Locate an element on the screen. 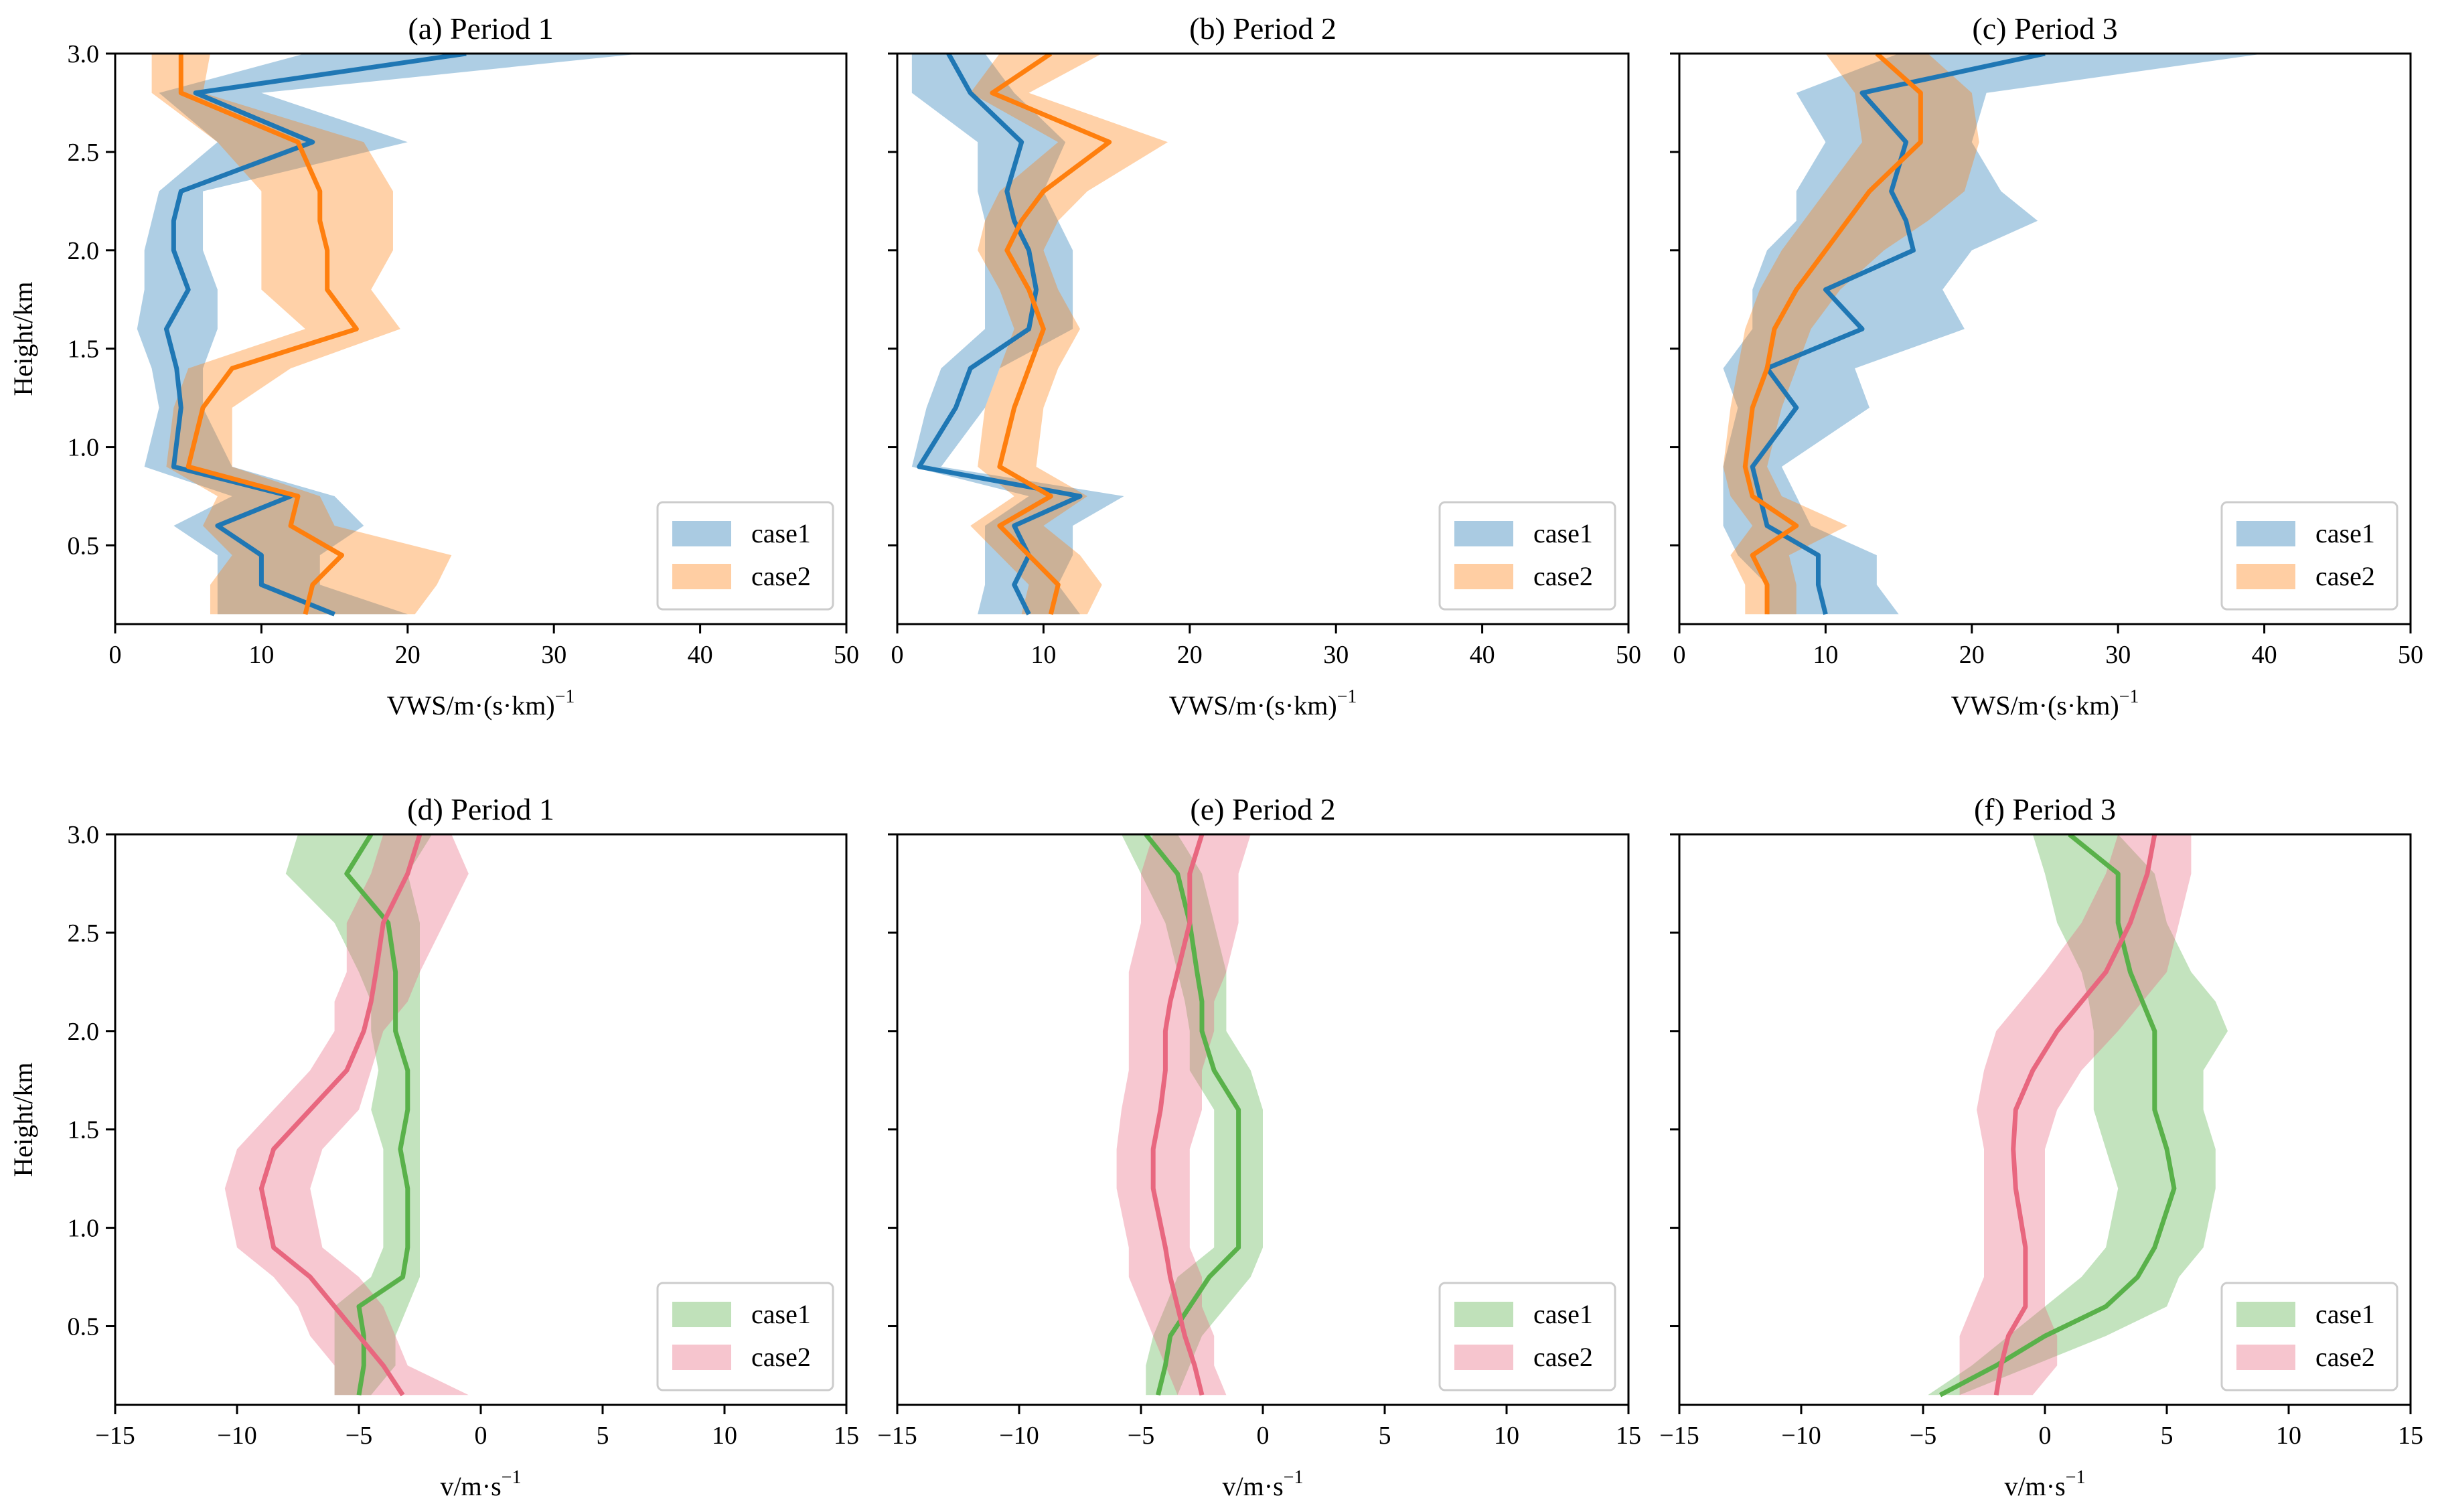 This screenshot has width=2440, height=1512. x-tick-label-f: 15 is located at coordinates (2410, 1436).